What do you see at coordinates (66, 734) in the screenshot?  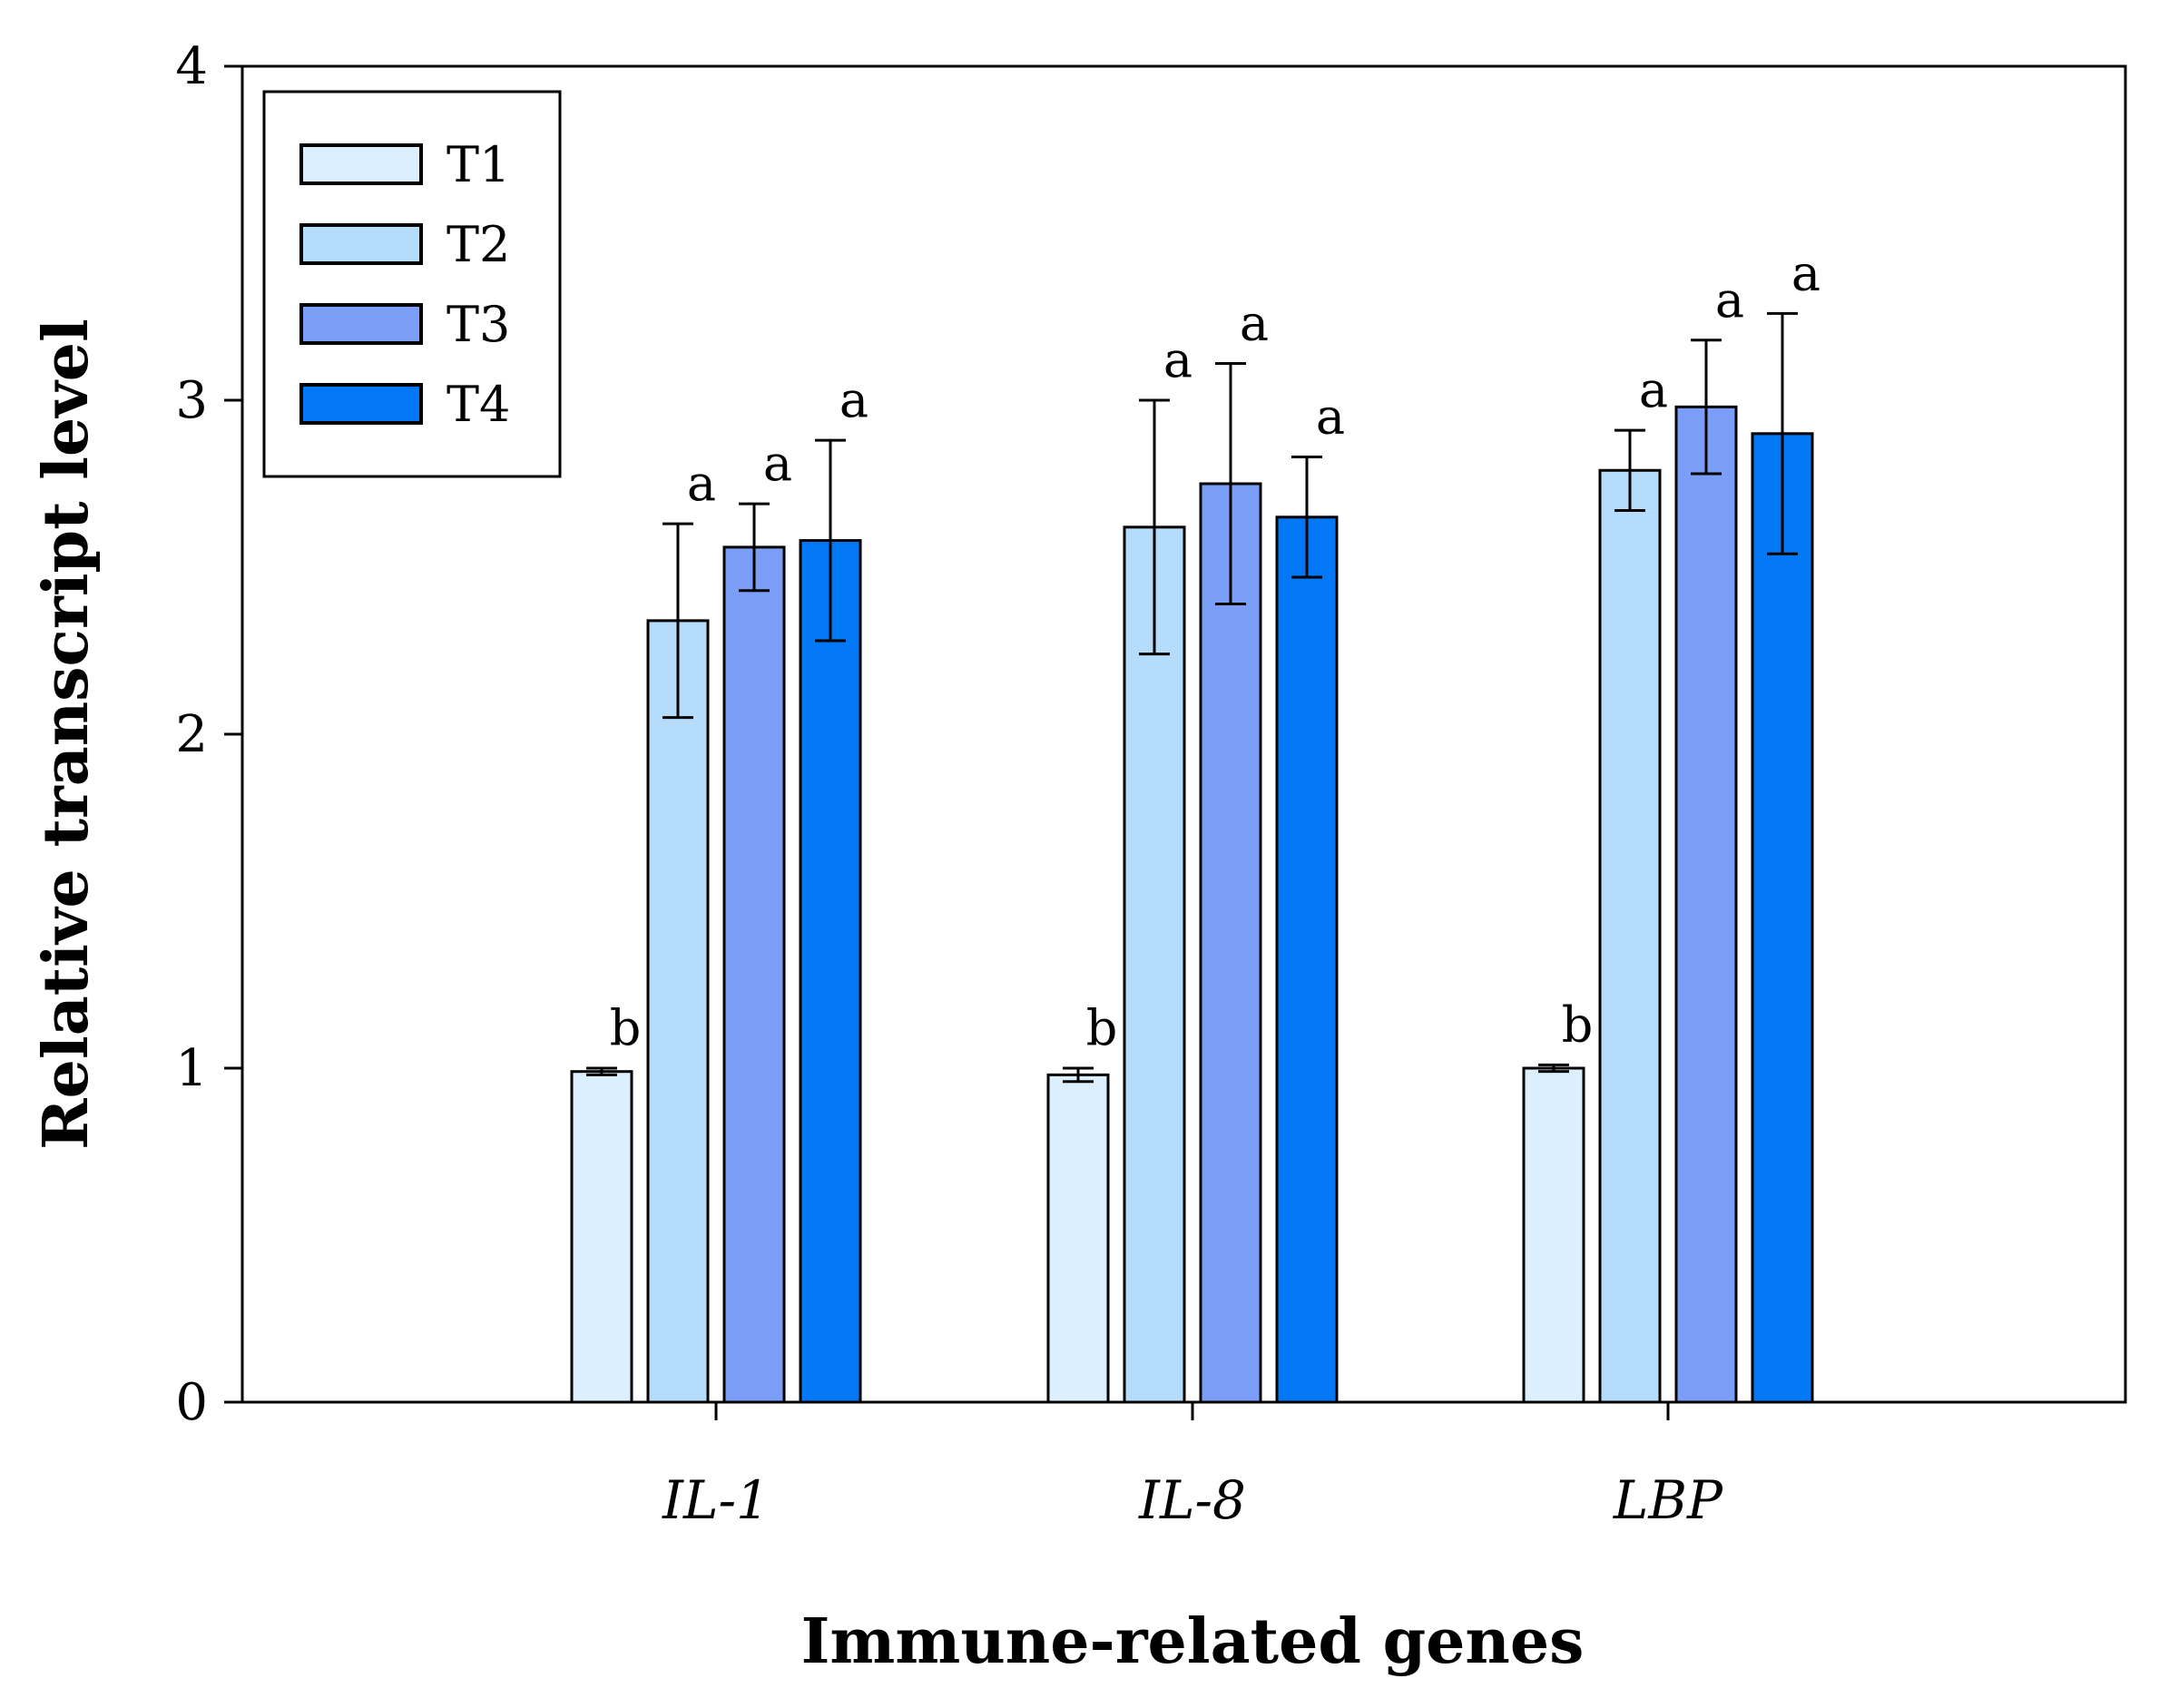 I see `y-axis-title: Relative transcript level` at bounding box center [66, 734].